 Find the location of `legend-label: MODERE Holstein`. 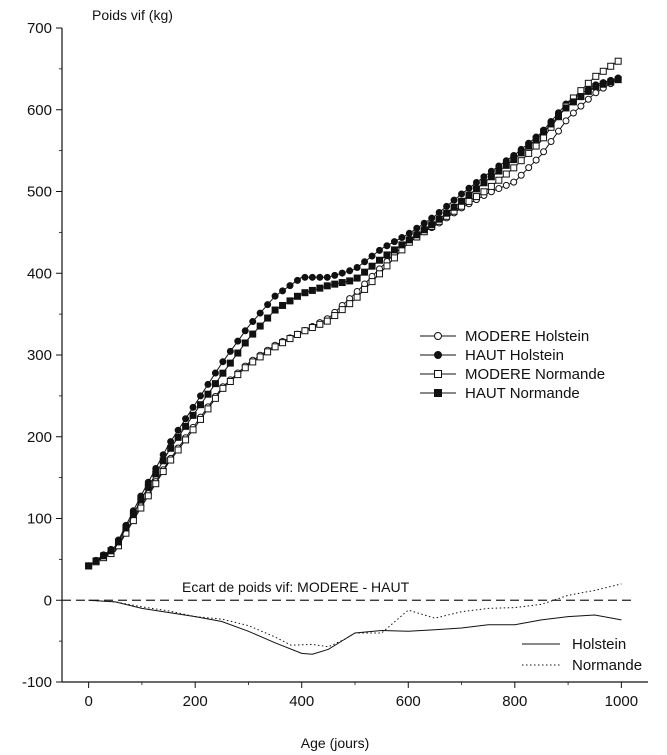

legend-label: MODERE Holstein is located at coordinates (527, 336).